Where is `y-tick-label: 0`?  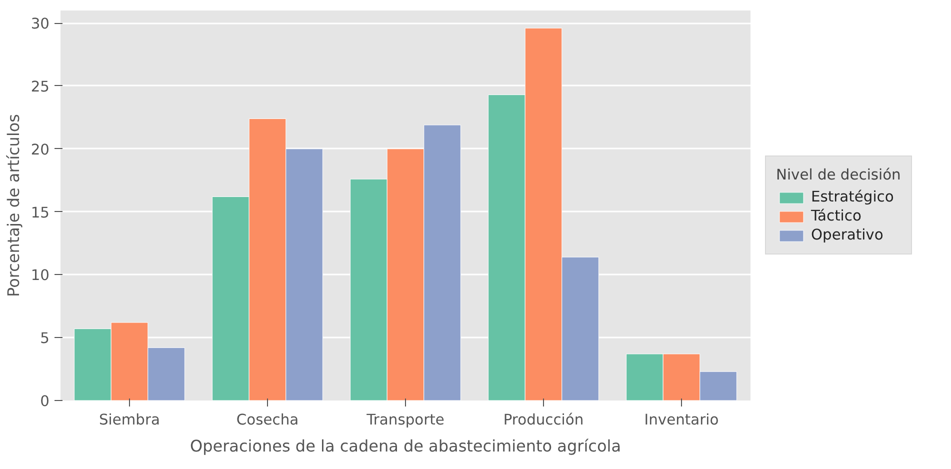 y-tick-label: 0 is located at coordinates (45, 401).